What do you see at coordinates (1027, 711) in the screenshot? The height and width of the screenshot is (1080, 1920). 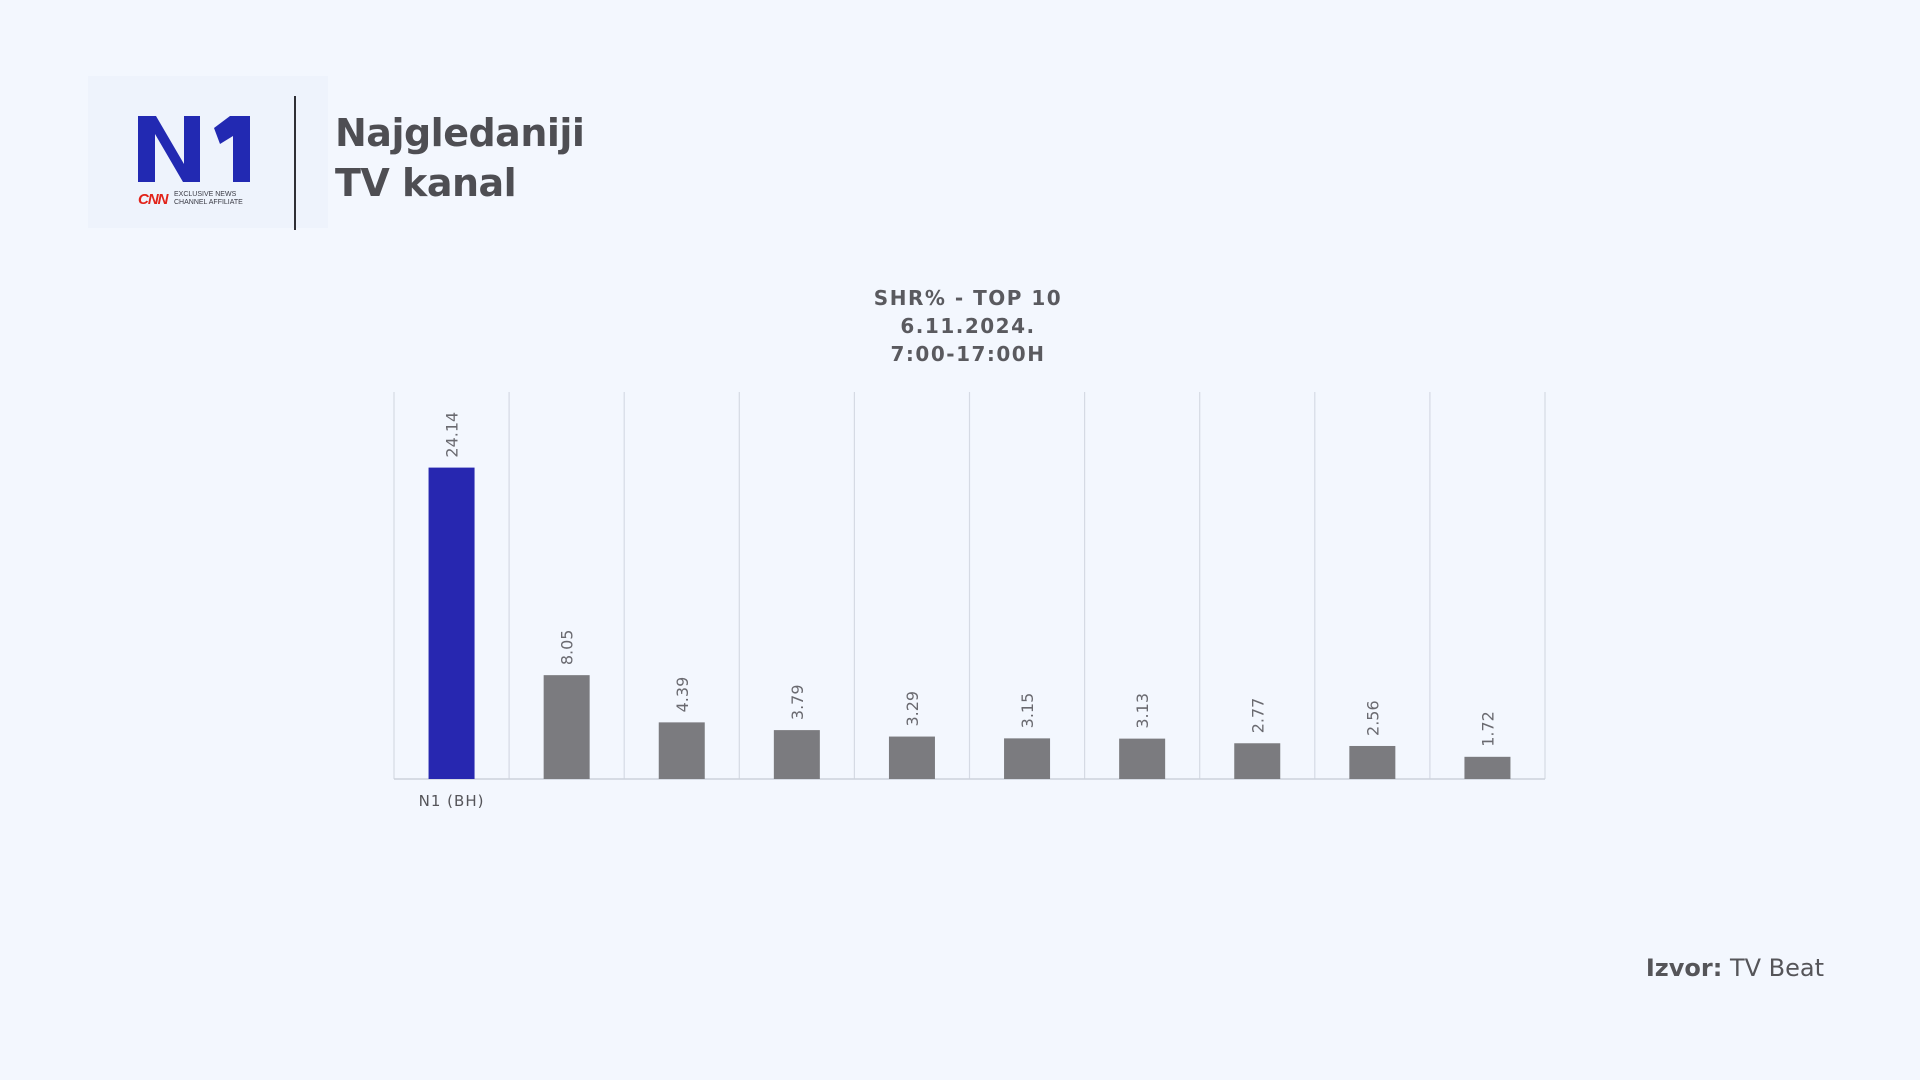 I see `data-label: 3.15` at bounding box center [1027, 711].